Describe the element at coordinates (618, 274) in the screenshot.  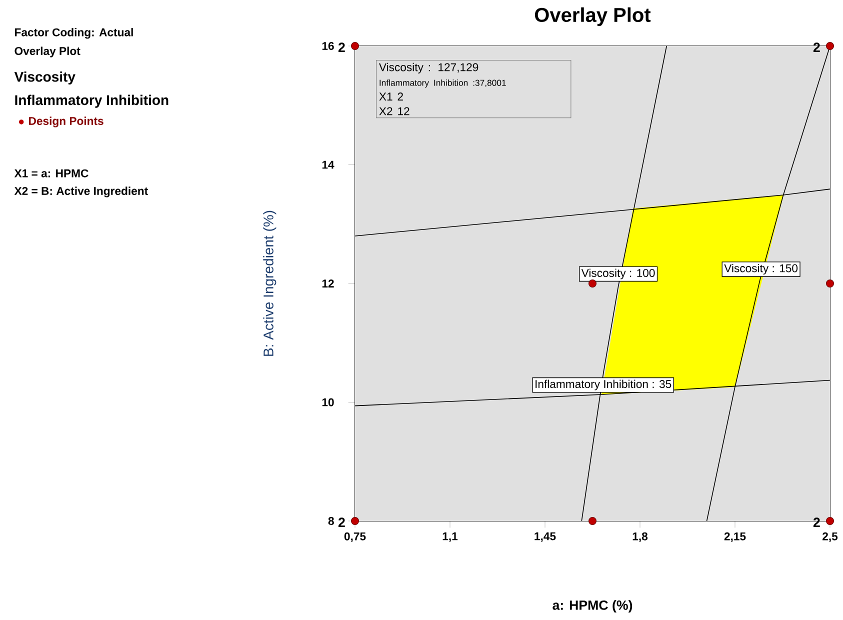
I see `annotation: Viscosity : 100` at that location.